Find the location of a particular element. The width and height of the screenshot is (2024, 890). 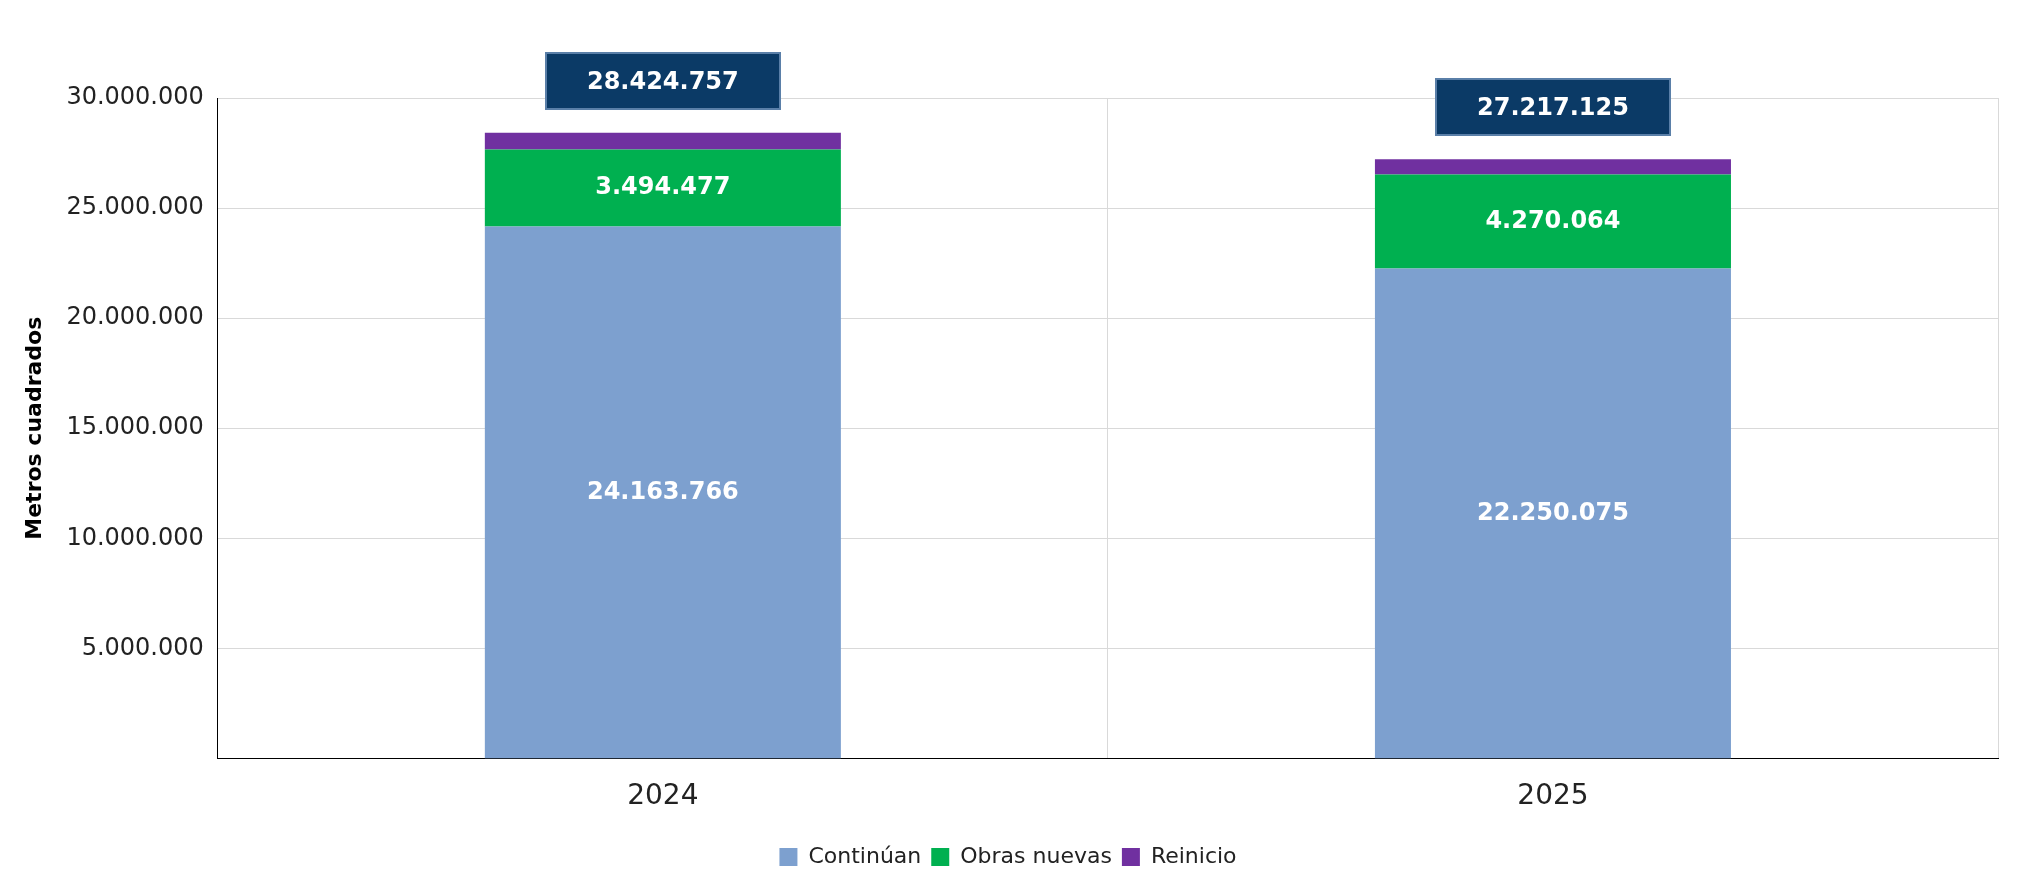

data-label: 4.270.064 is located at coordinates (1553, 219).